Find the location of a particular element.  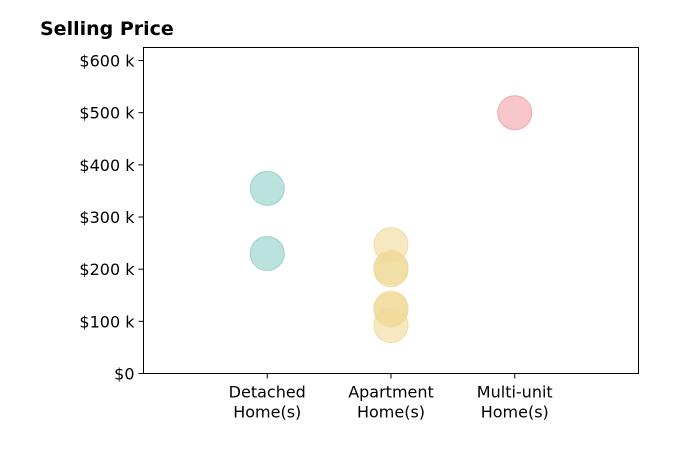

x-tick-label: Detached Home(s) is located at coordinates (267, 402).